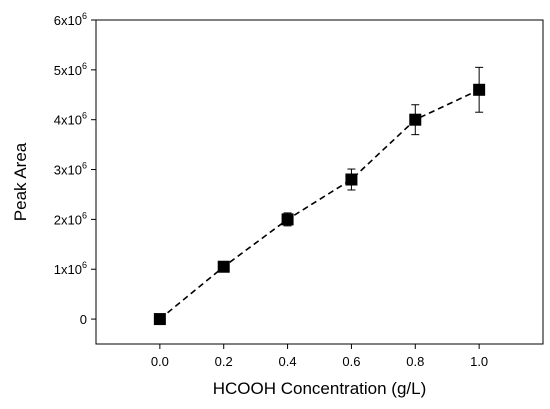 The width and height of the screenshot is (550, 409). I want to click on y-tick-label: 1x10⁶, so click(70, 268).